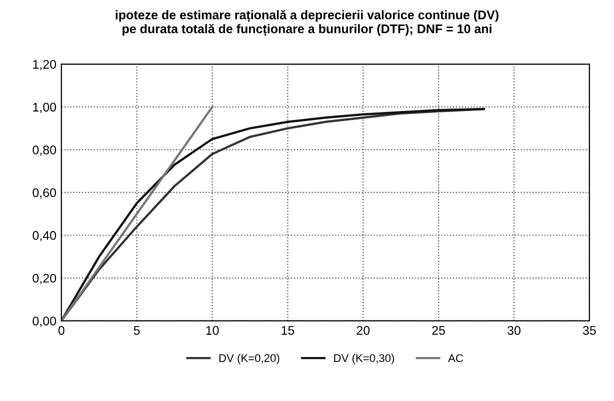  I want to click on x-tick-label: 0, so click(61, 330).